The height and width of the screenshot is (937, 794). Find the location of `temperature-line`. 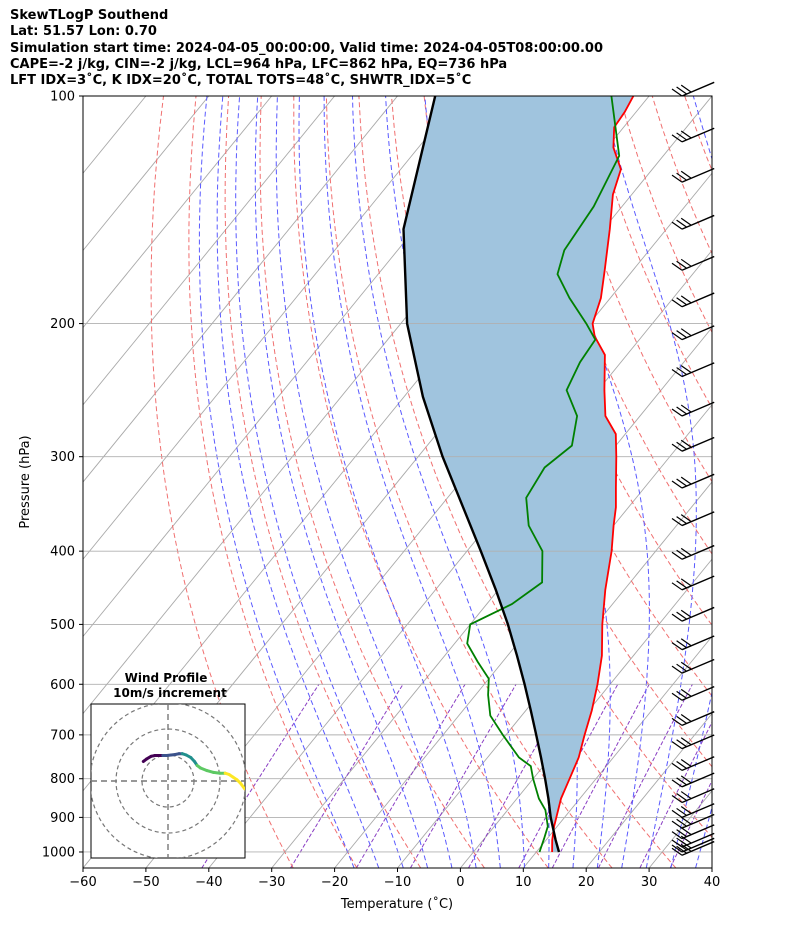

temperature-line is located at coordinates (593, 474).